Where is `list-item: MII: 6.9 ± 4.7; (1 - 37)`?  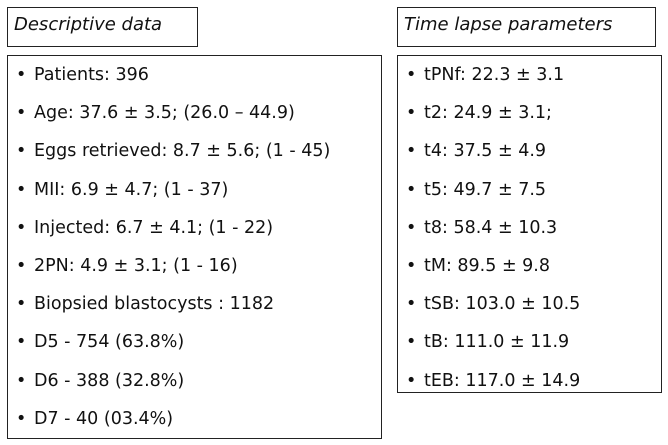 list-item: MII: 6.9 ± 4.7; (1 - 37) is located at coordinates (198, 196).